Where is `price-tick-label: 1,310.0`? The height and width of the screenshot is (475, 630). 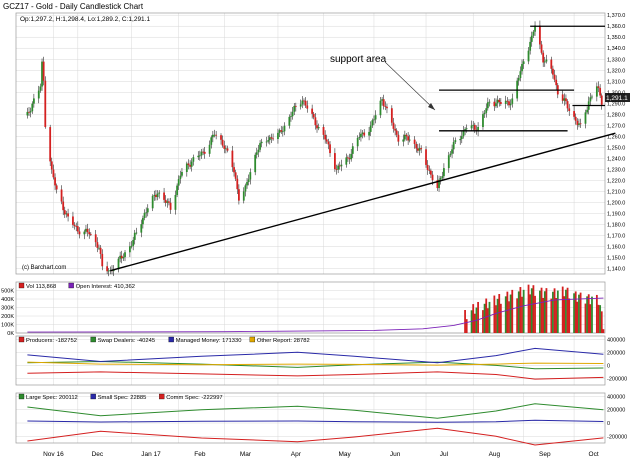
price-tick-label: 1,310.0 is located at coordinates (616, 82).